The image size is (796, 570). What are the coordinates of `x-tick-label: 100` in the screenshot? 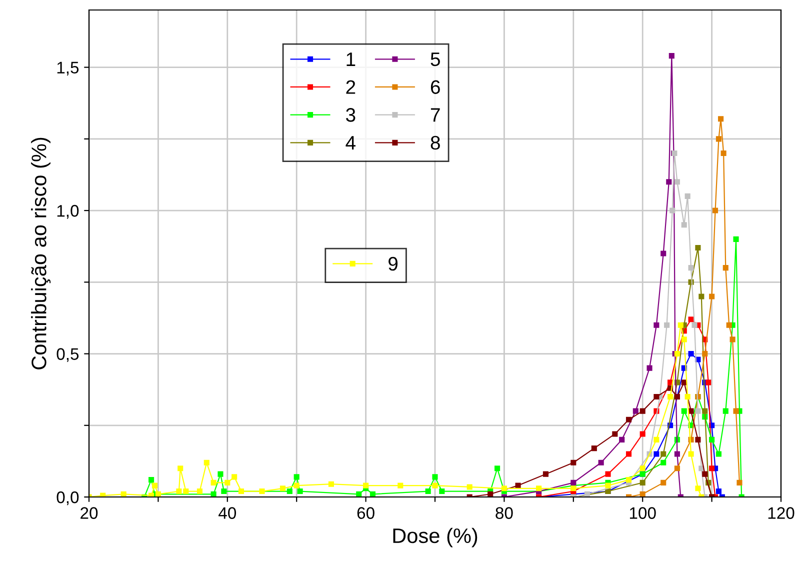 It's located at (643, 513).